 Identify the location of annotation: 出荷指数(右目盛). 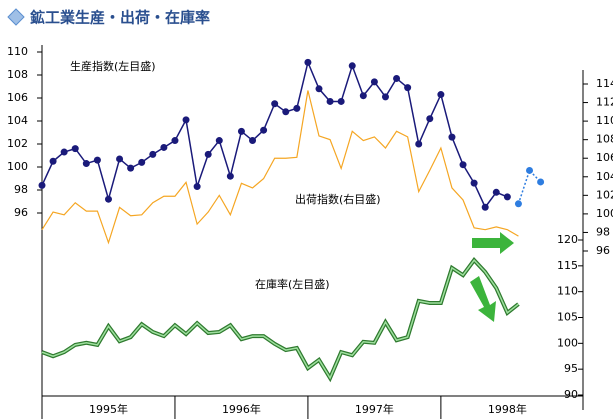
(338, 199).